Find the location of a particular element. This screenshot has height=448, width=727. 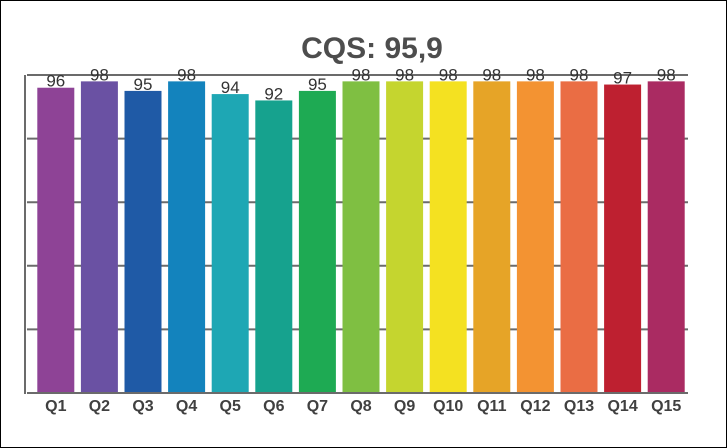

value-label: 96 is located at coordinates (55, 81).